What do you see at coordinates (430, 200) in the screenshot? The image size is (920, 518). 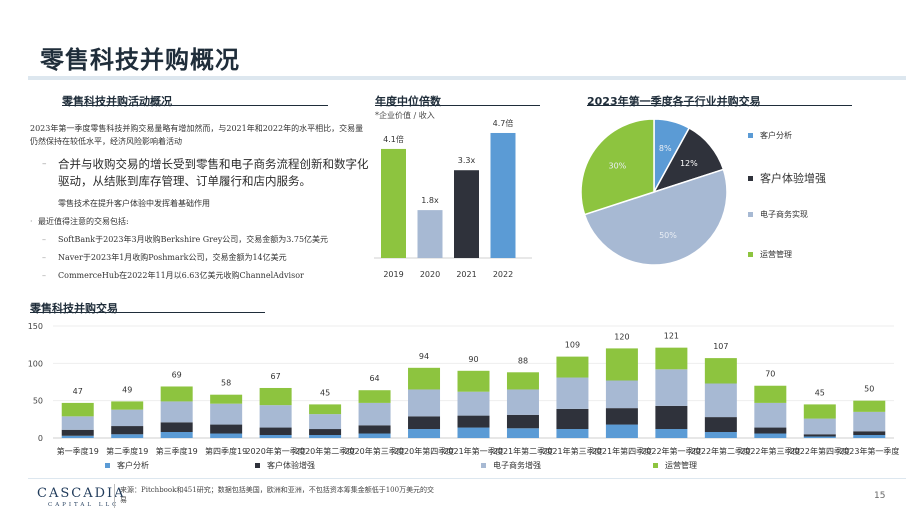 I see `data-label: 1.8x` at bounding box center [430, 200].